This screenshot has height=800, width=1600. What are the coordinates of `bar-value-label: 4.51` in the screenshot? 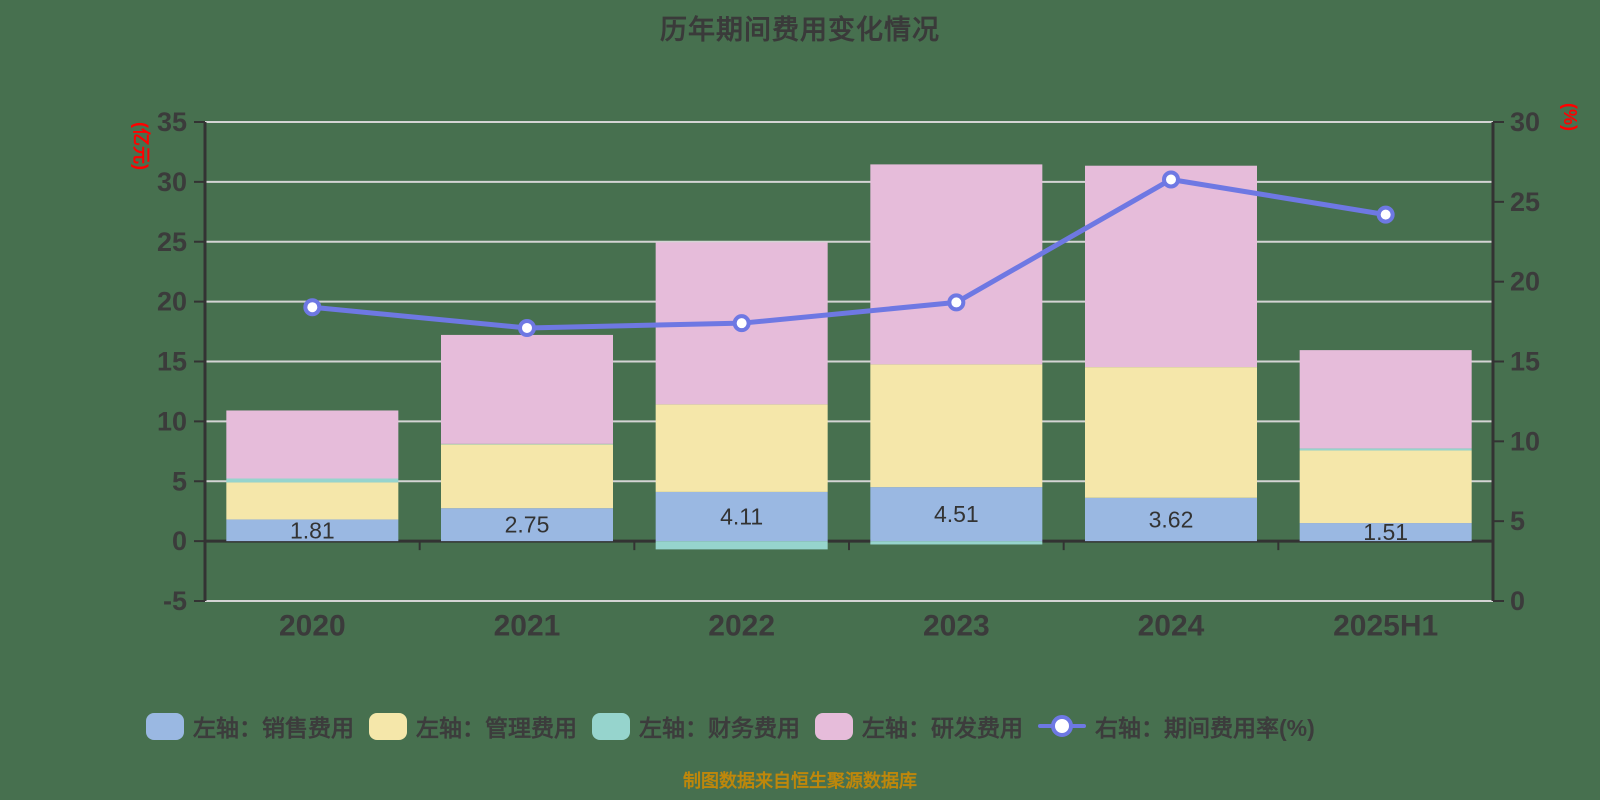 It's located at (956, 514).